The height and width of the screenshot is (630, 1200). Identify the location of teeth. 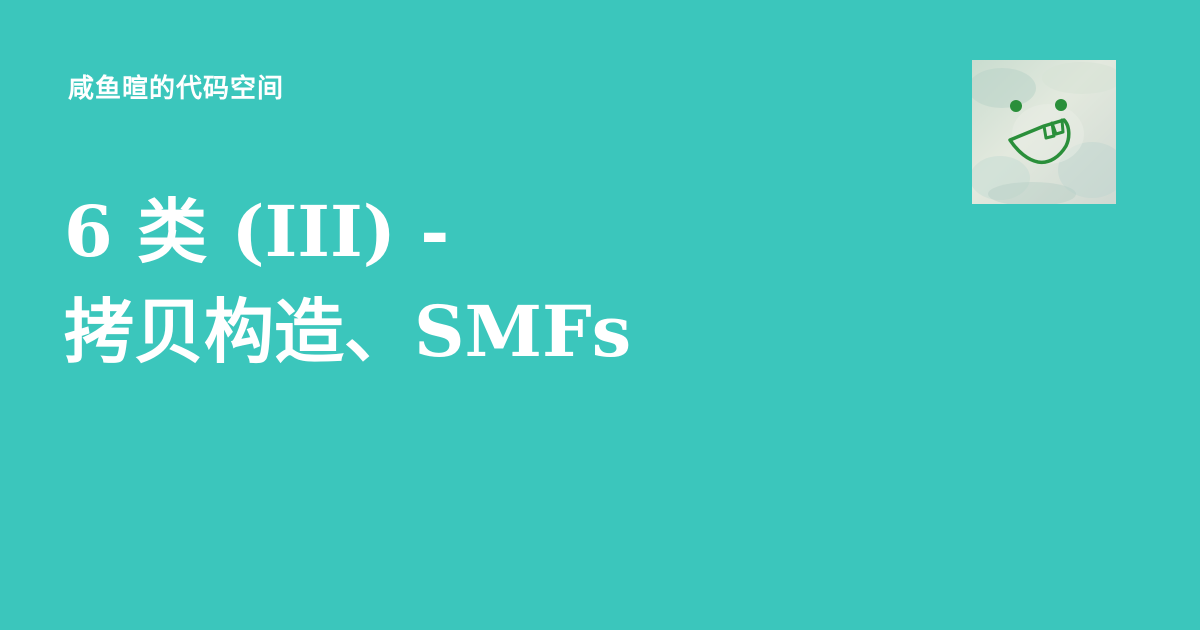
(1053, 129).